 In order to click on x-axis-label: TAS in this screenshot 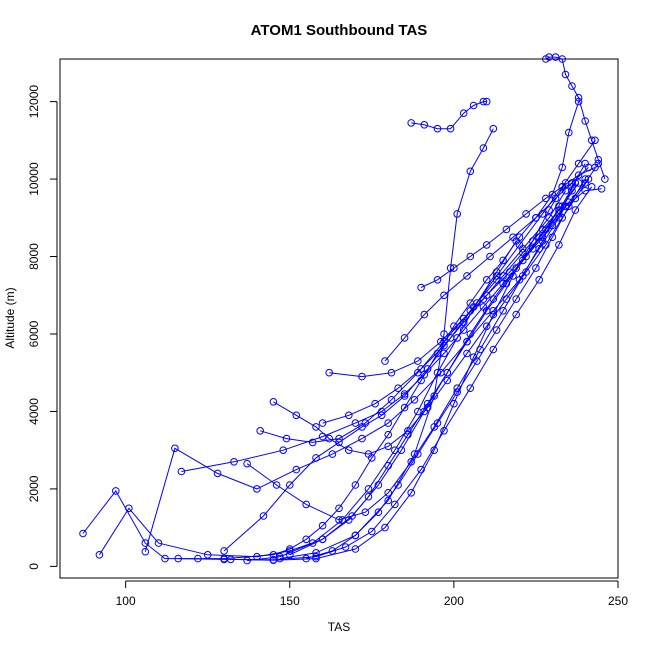, I will do `click(339, 627)`.